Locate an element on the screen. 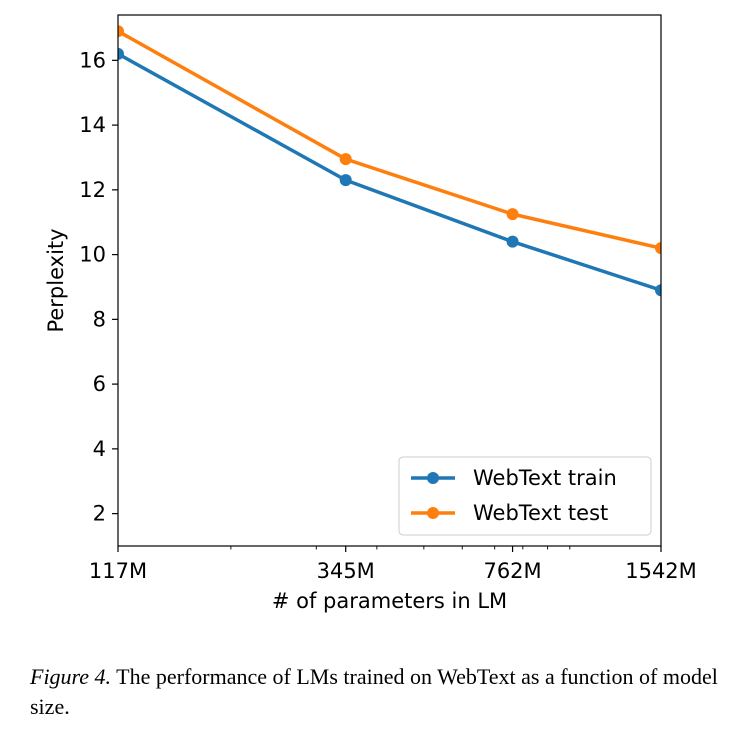 The image size is (729, 738). legend: WebText train WebText test is located at coordinates (525, 496).